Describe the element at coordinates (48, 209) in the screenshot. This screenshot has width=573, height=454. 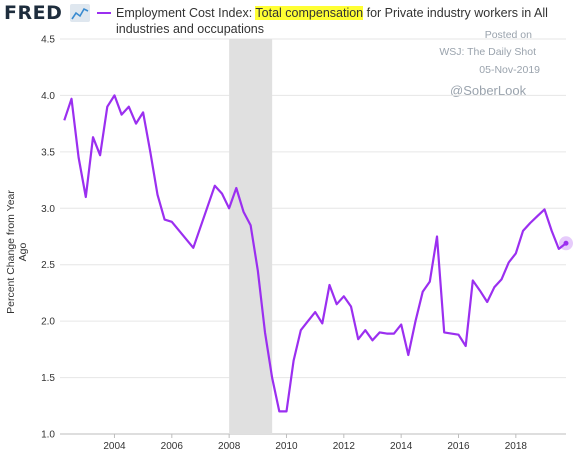
I see `y-tick-label: 3.0` at that location.